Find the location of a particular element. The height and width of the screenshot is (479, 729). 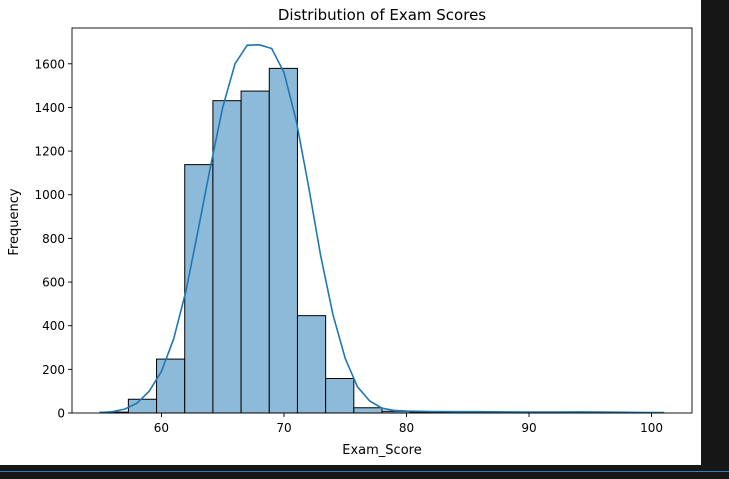

y-tick-label: 1000 is located at coordinates (49, 195).